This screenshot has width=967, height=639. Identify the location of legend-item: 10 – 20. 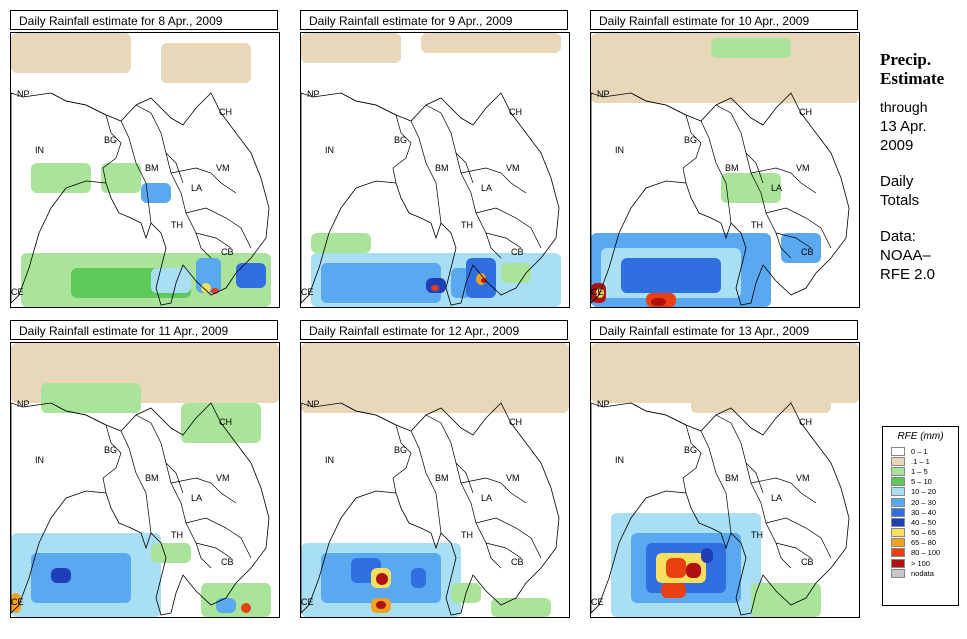
(924, 492).